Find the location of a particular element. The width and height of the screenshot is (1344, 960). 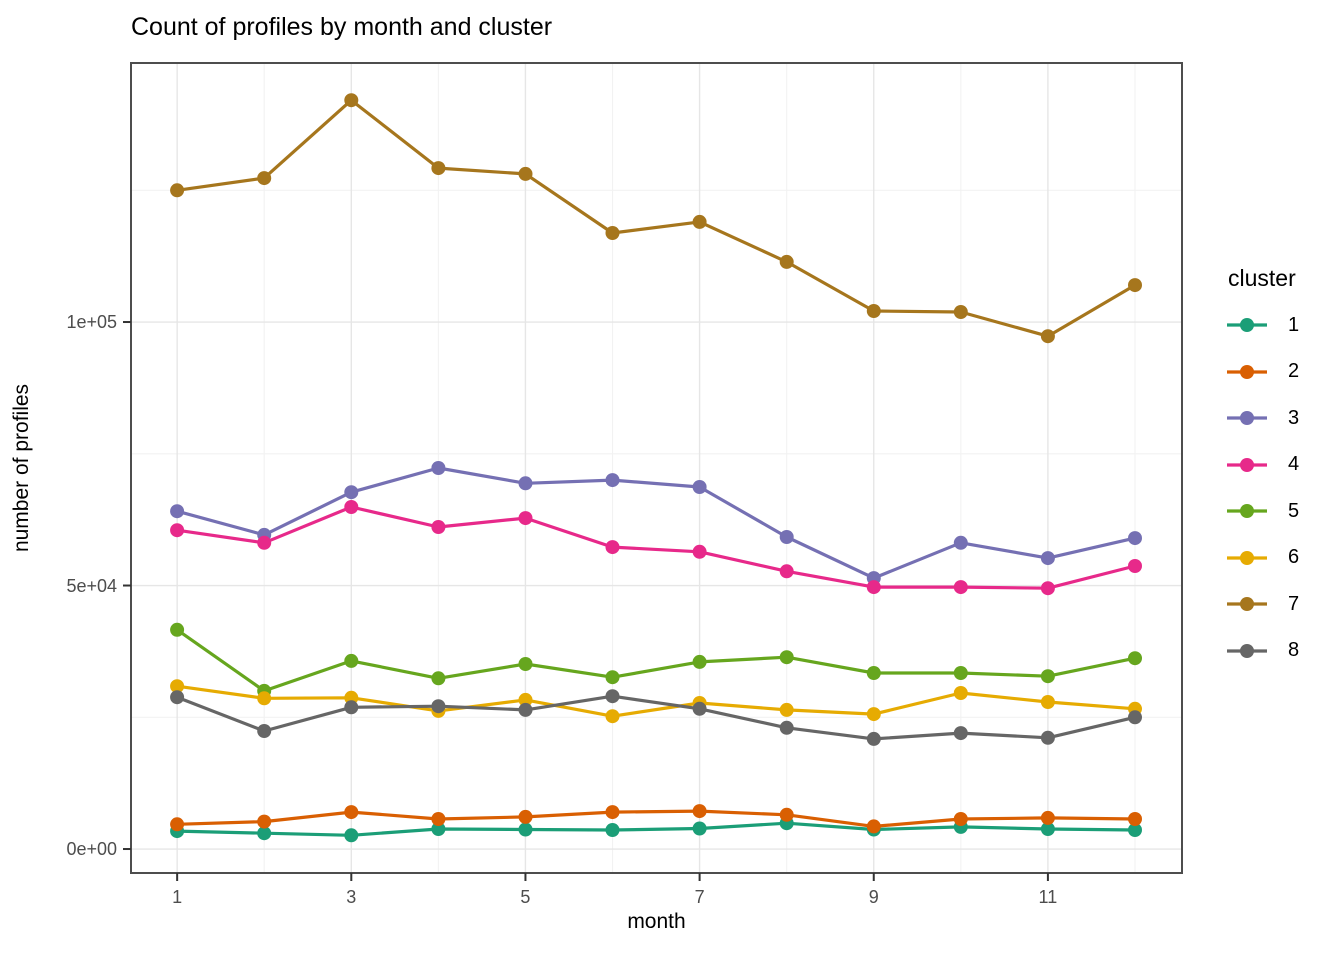

legend-item-label: 8 is located at coordinates (1294, 650).